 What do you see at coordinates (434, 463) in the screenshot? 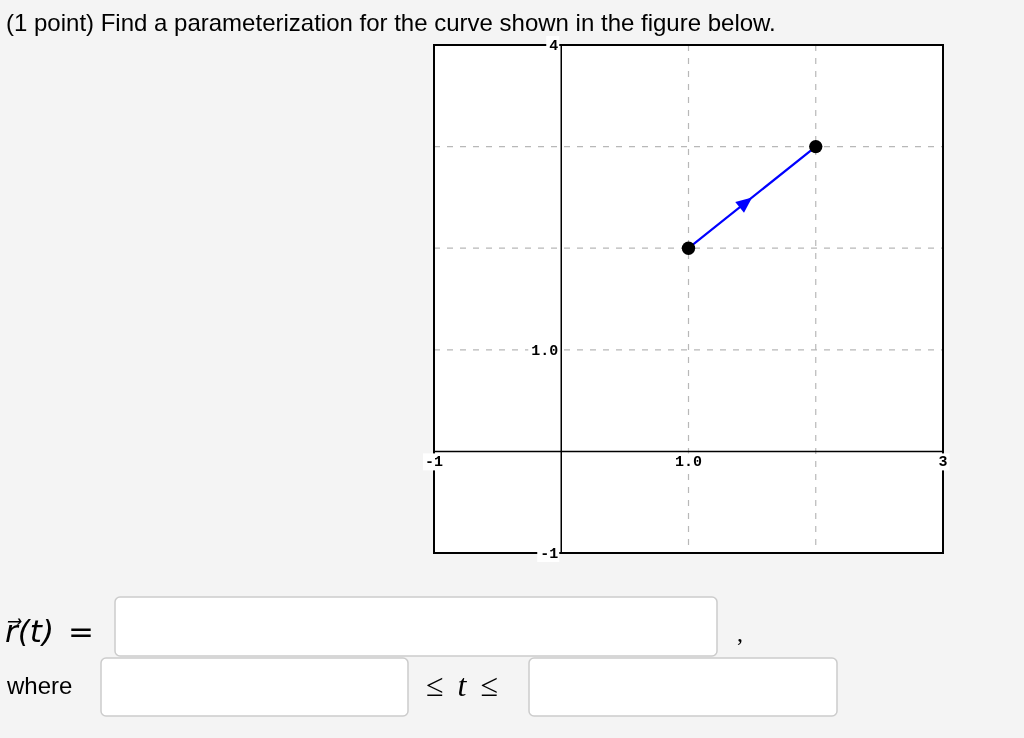
I see `x-tick-label: -1` at bounding box center [434, 463].